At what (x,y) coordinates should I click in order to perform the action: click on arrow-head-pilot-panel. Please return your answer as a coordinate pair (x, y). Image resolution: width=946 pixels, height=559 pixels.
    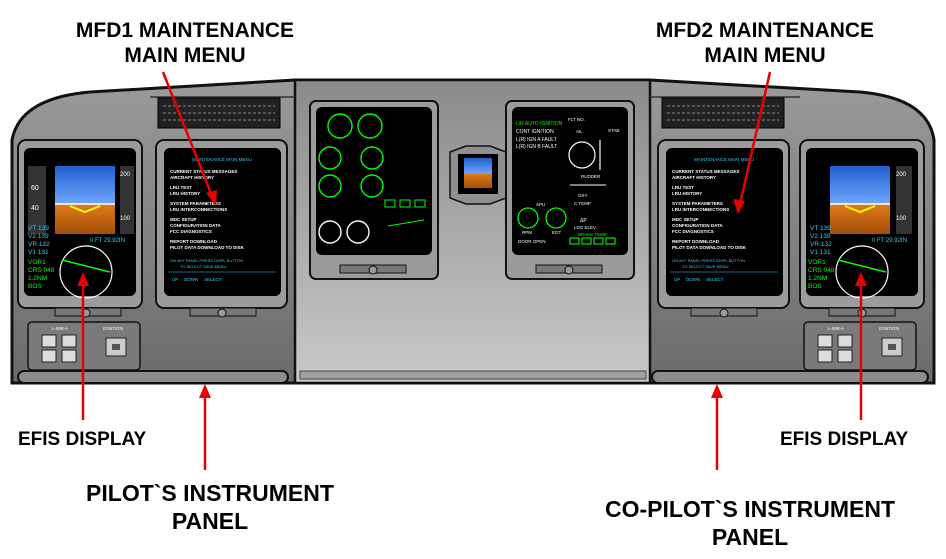
    Looking at the image, I should click on (205, 391).